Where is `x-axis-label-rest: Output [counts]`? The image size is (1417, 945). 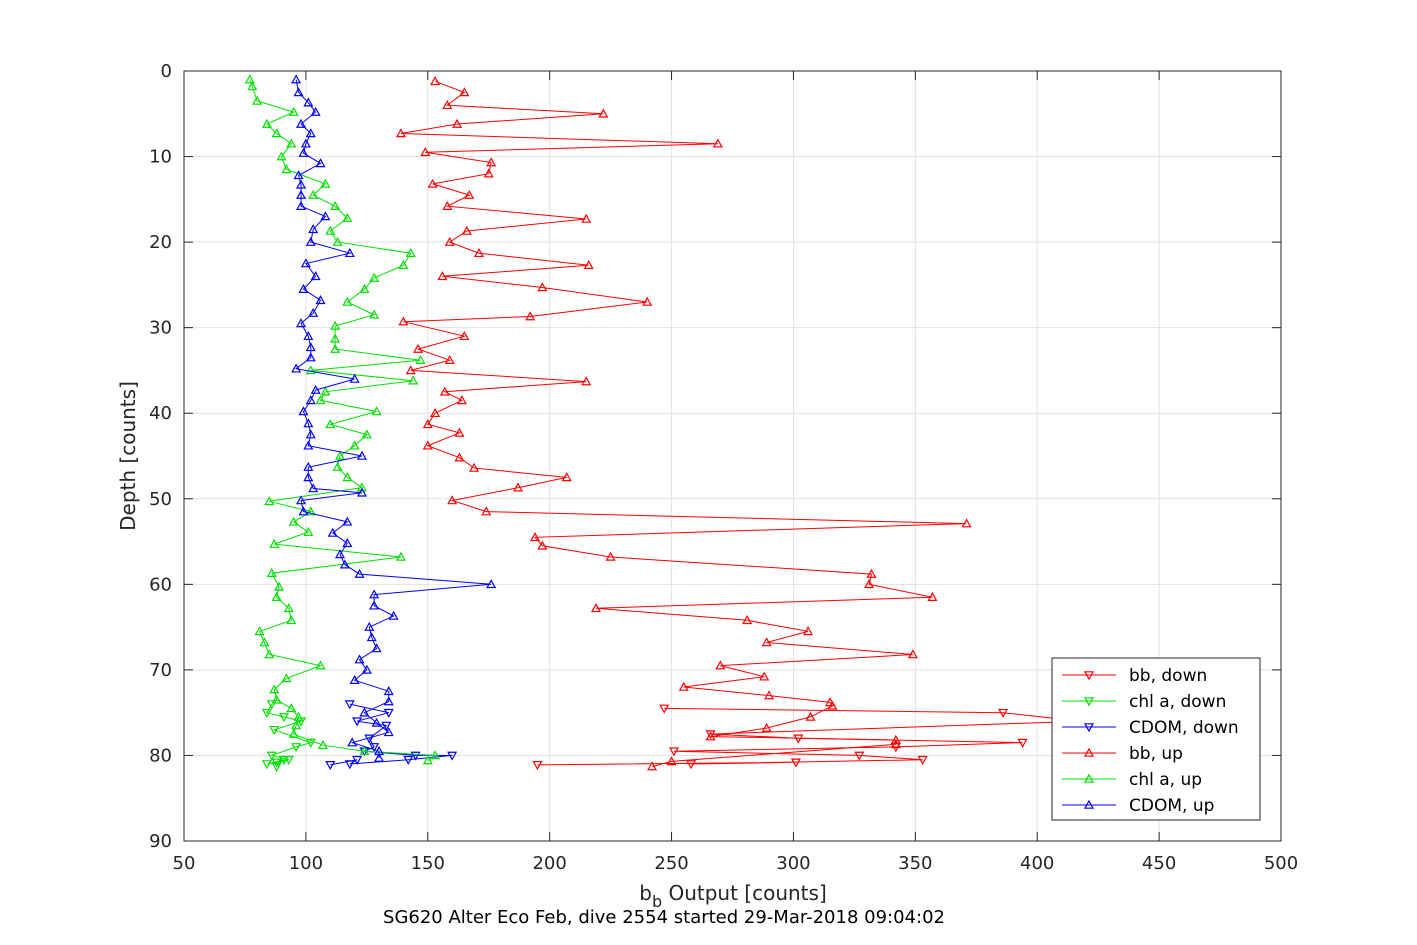 x-axis-label-rest: Output [counts] is located at coordinates (744, 893).